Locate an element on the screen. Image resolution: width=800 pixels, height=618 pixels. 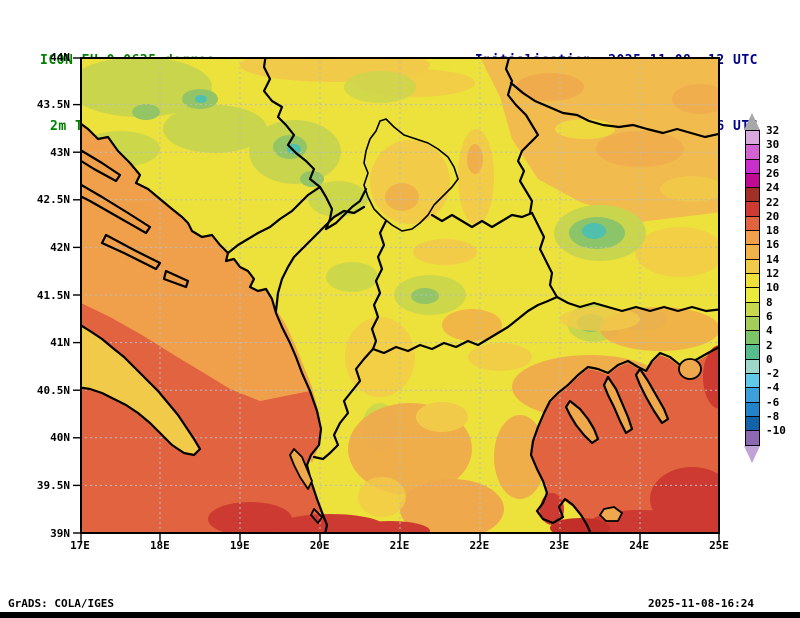
colorbar-tick-label: 30 is located at coordinates (773, 145).